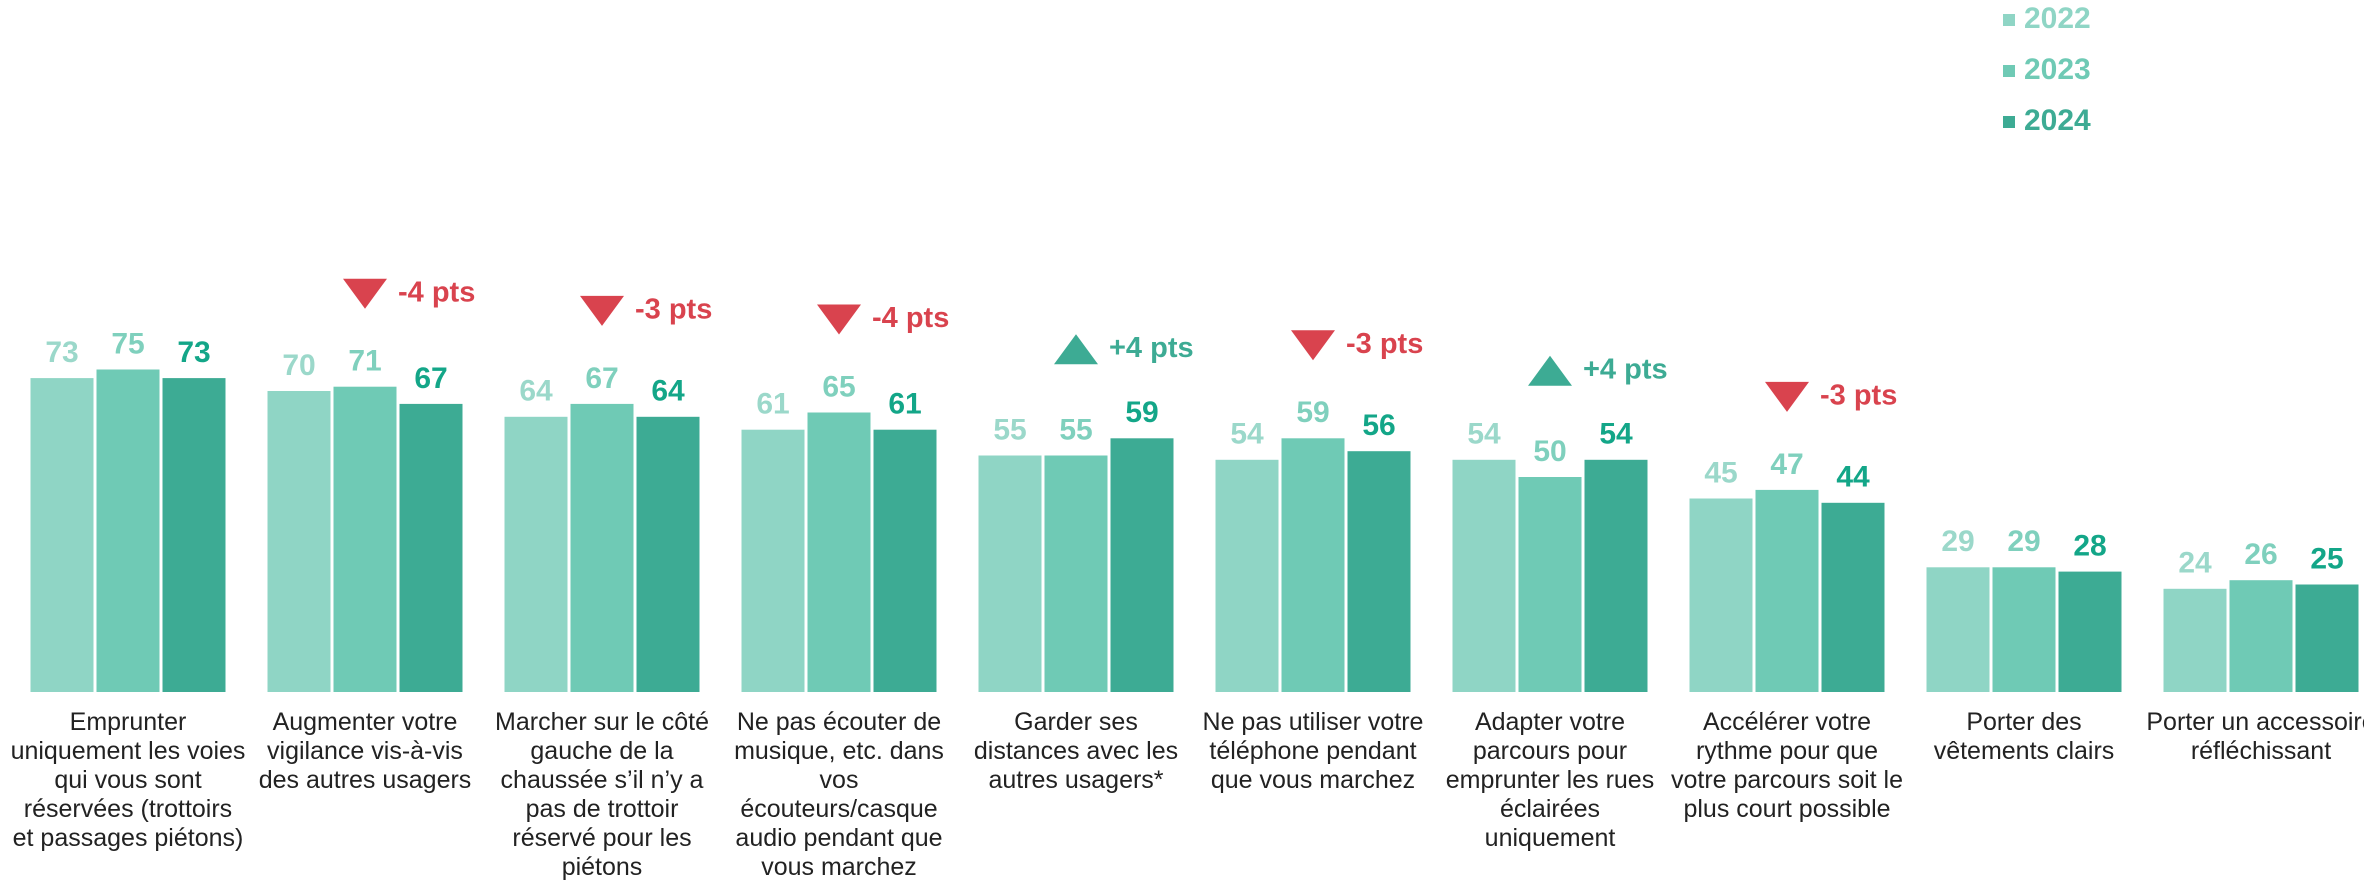 The height and width of the screenshot is (894, 2364). Describe the element at coordinates (2024, 736) in the screenshot. I see `category-label: Porter des vêtements clairs` at that location.